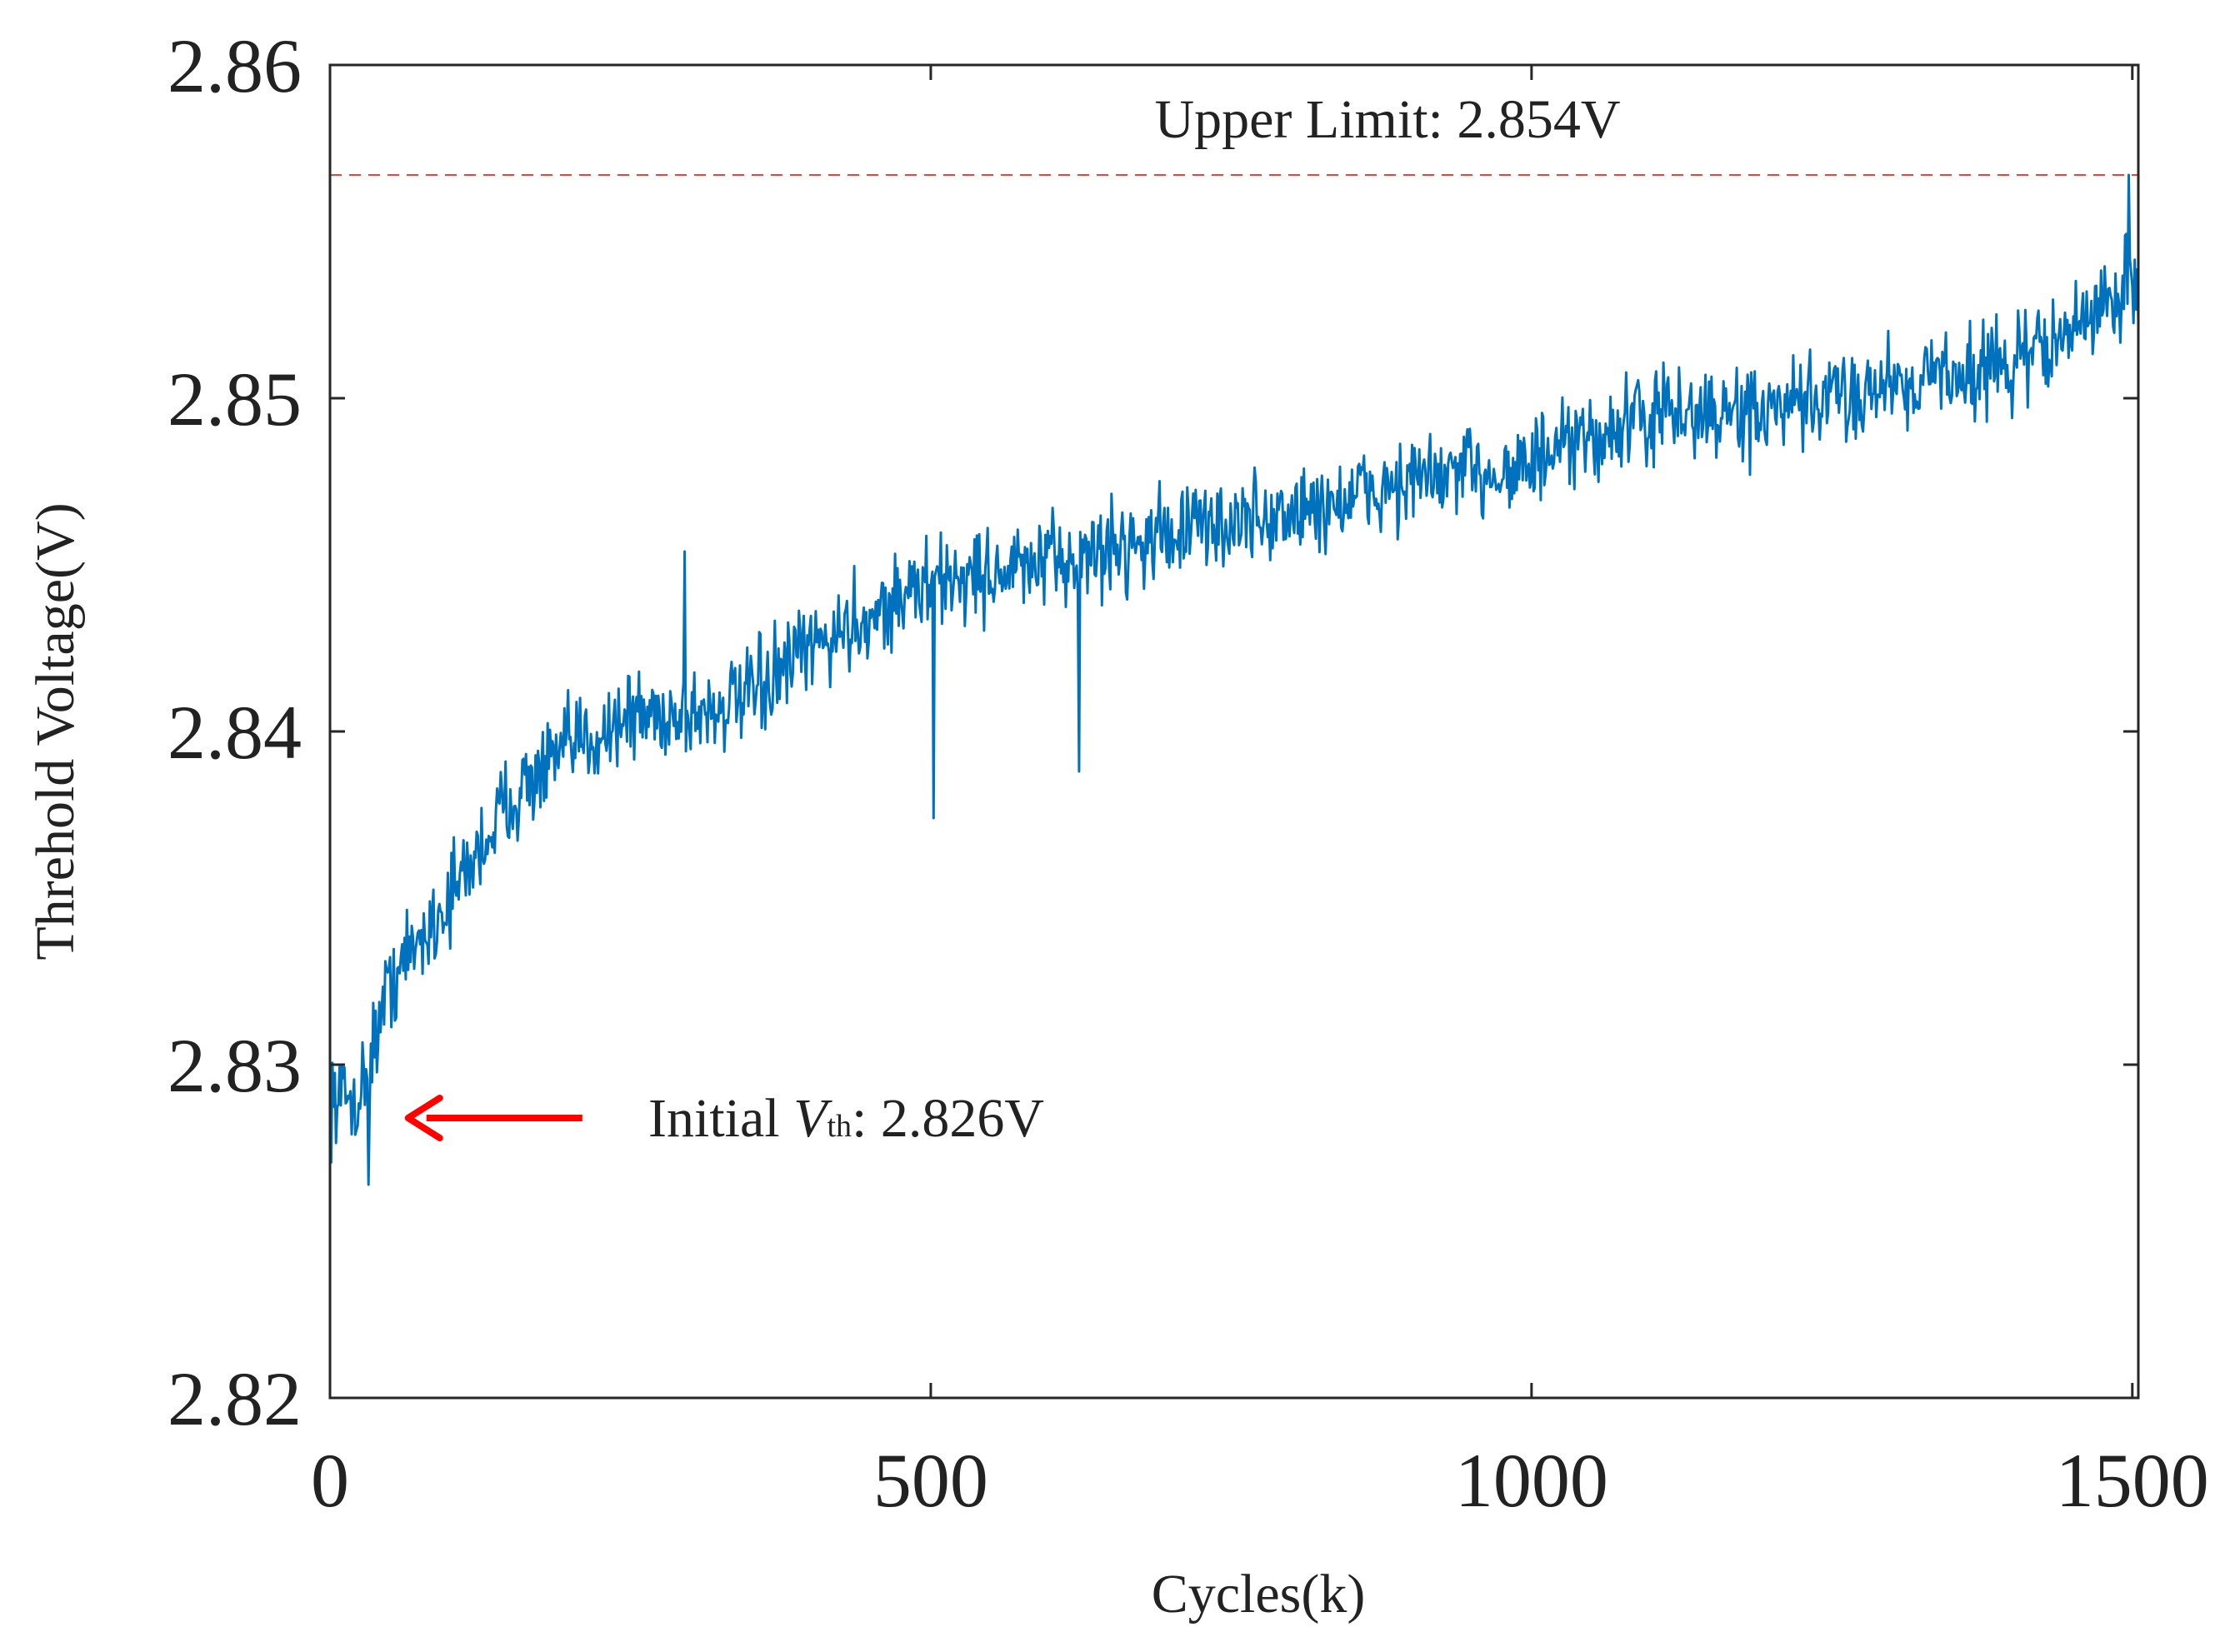 The image size is (2230, 1652). Describe the element at coordinates (235, 400) in the screenshot. I see `y-tick-label: 2.85` at that location.